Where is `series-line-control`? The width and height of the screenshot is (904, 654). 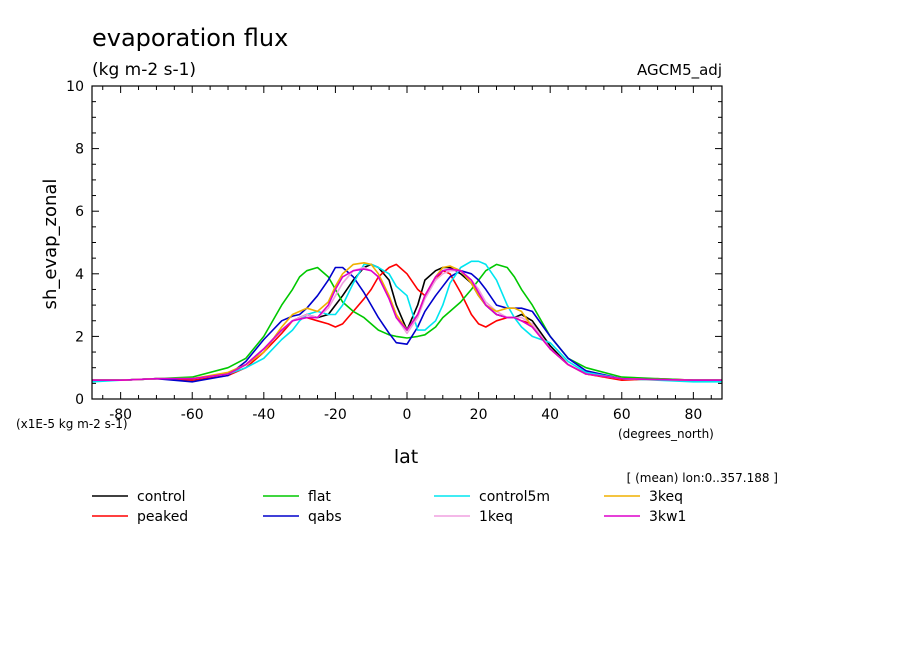
series-line-control is located at coordinates (407, 322).